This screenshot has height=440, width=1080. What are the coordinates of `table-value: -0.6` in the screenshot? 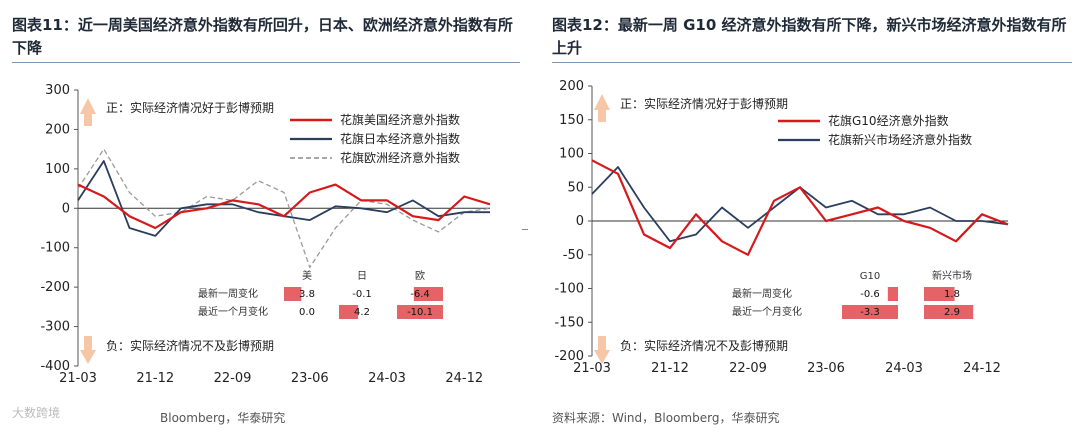 It's located at (870, 294).